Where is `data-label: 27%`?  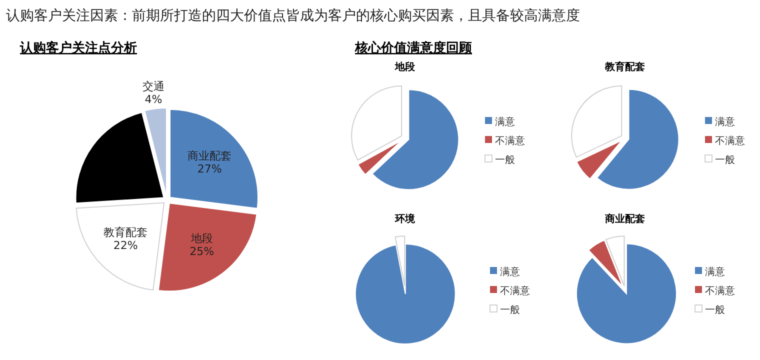 data-label: 27% is located at coordinates (209, 169).